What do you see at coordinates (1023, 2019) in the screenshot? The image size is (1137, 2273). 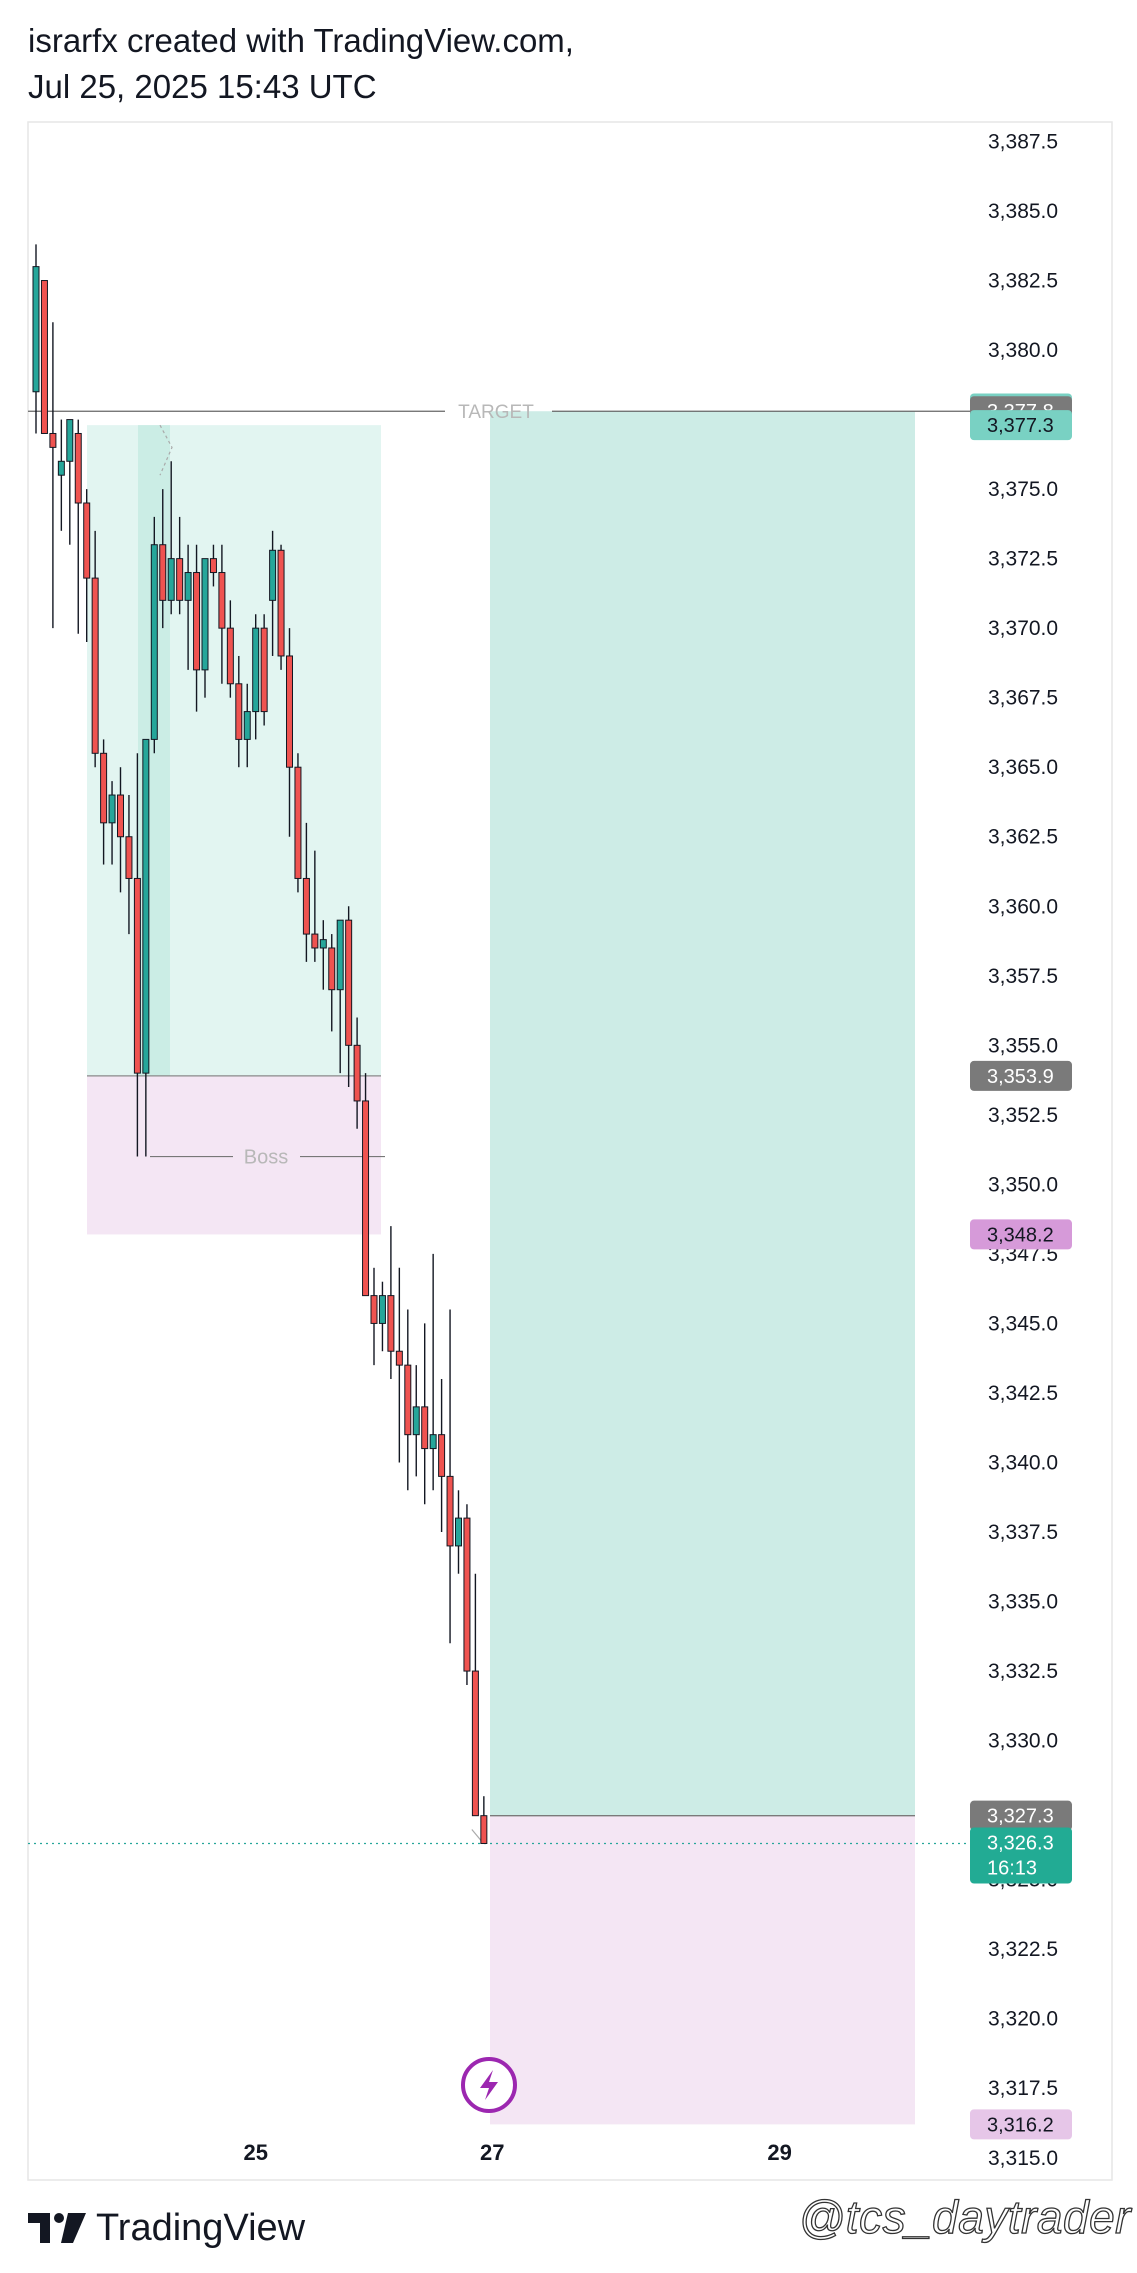 I see `y-tick-label: 3,320.0` at bounding box center [1023, 2019].